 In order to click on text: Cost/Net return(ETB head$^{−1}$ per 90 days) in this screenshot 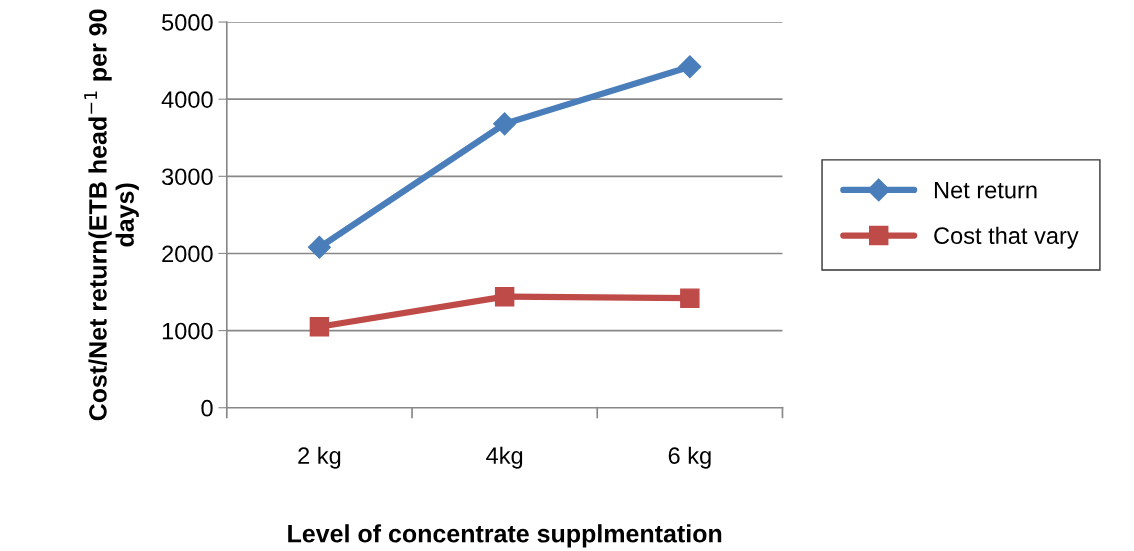, I will do `click(111, 215)`.